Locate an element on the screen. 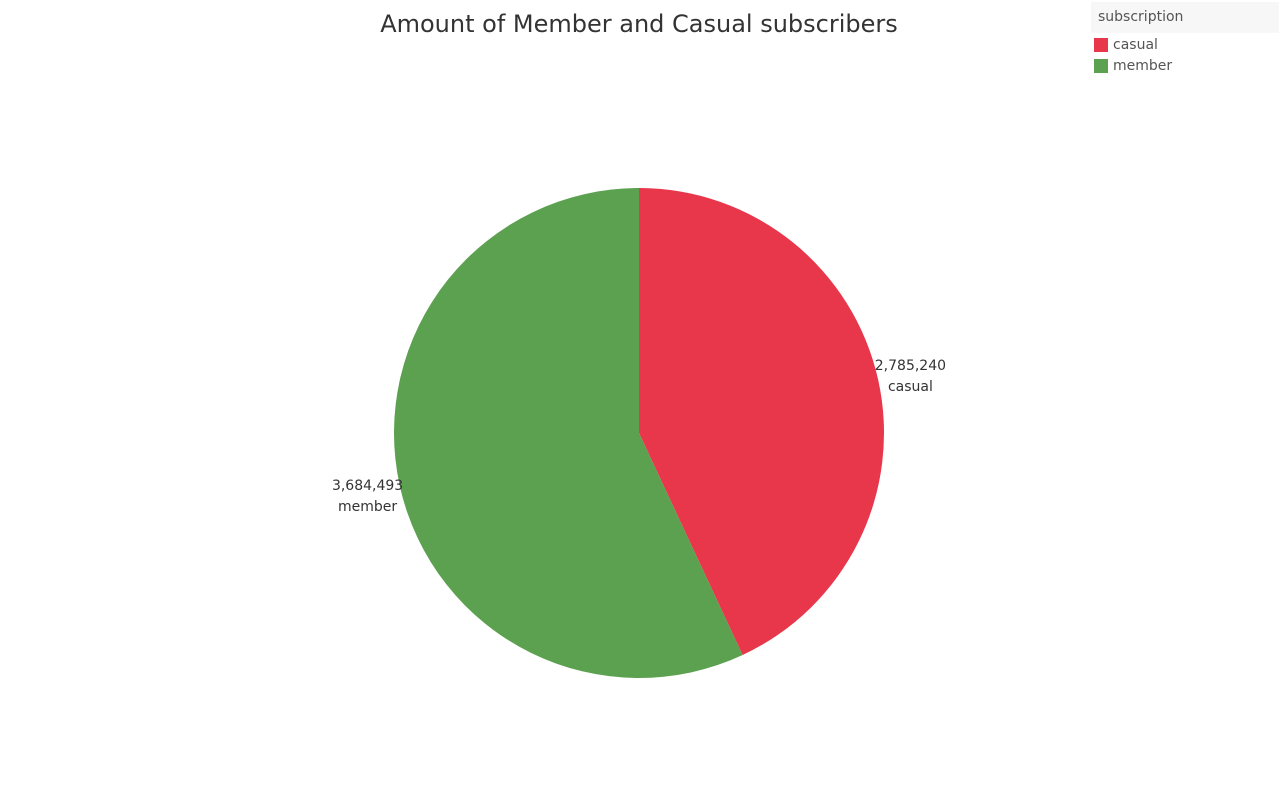 Image resolution: width=1281 pixels, height=787 pixels. legend-swatch-casual is located at coordinates (1101, 45).